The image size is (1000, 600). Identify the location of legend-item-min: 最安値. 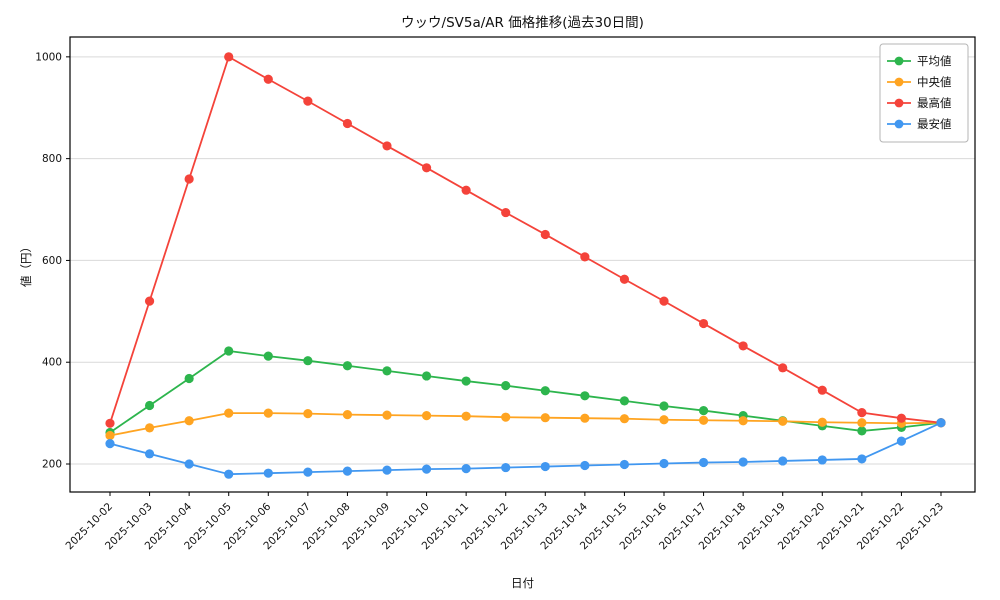
(919, 124).